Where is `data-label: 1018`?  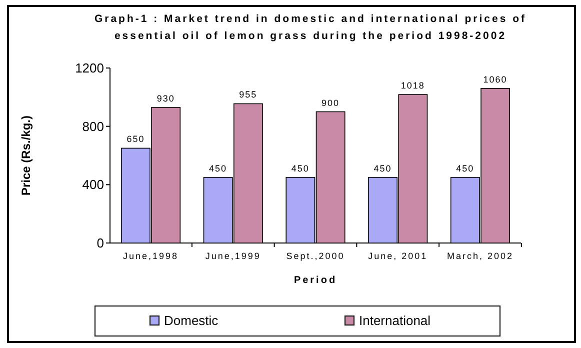
data-label: 1018 is located at coordinates (412, 85).